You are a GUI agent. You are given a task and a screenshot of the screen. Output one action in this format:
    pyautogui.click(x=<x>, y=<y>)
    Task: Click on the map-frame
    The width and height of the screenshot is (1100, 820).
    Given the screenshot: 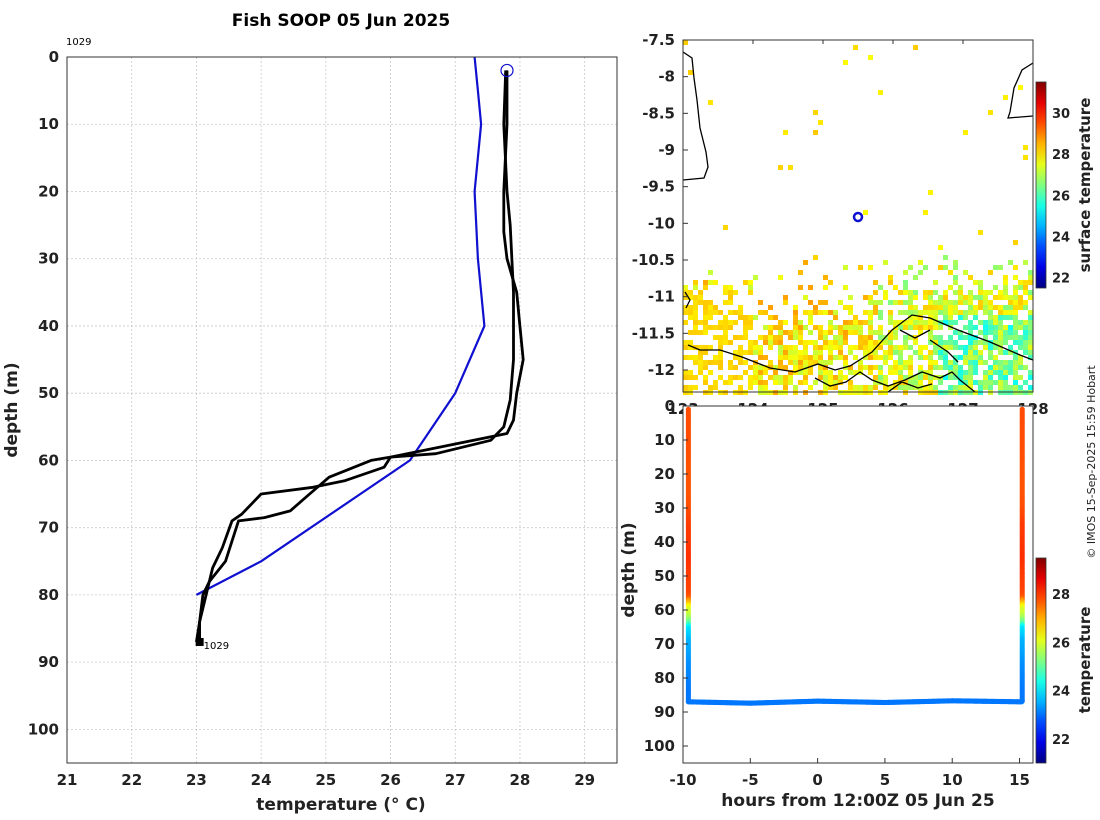 What is the action you would take?
    pyautogui.click(x=858, y=216)
    